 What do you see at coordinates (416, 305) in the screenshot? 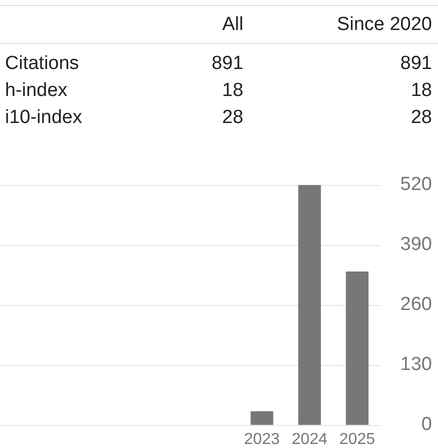
I see `y-tick-label: 260` at bounding box center [416, 305].